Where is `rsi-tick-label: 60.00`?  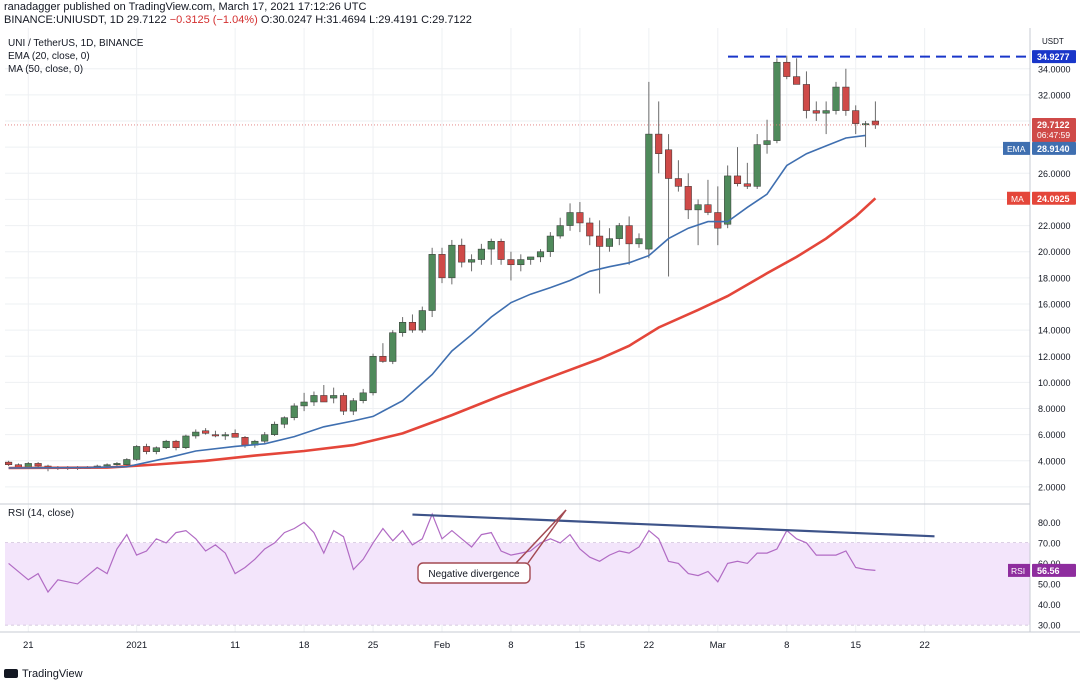
rsi-tick-label: 60.00 is located at coordinates (1049, 564).